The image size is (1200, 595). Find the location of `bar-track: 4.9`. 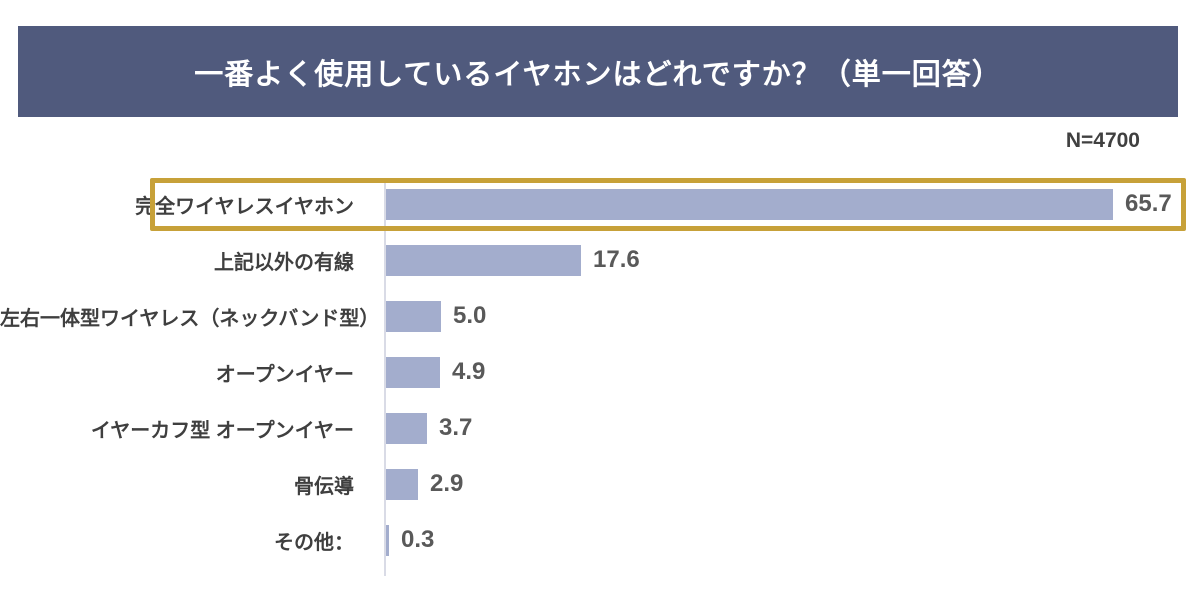

bar-track: 4.9 is located at coordinates (793, 372).